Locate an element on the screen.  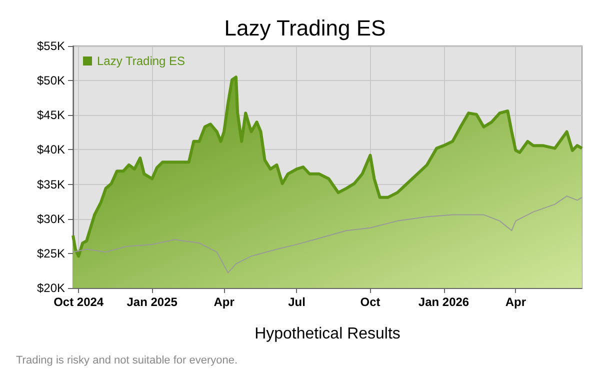
chart-title: Lazy Trading ES is located at coordinates (305, 28).